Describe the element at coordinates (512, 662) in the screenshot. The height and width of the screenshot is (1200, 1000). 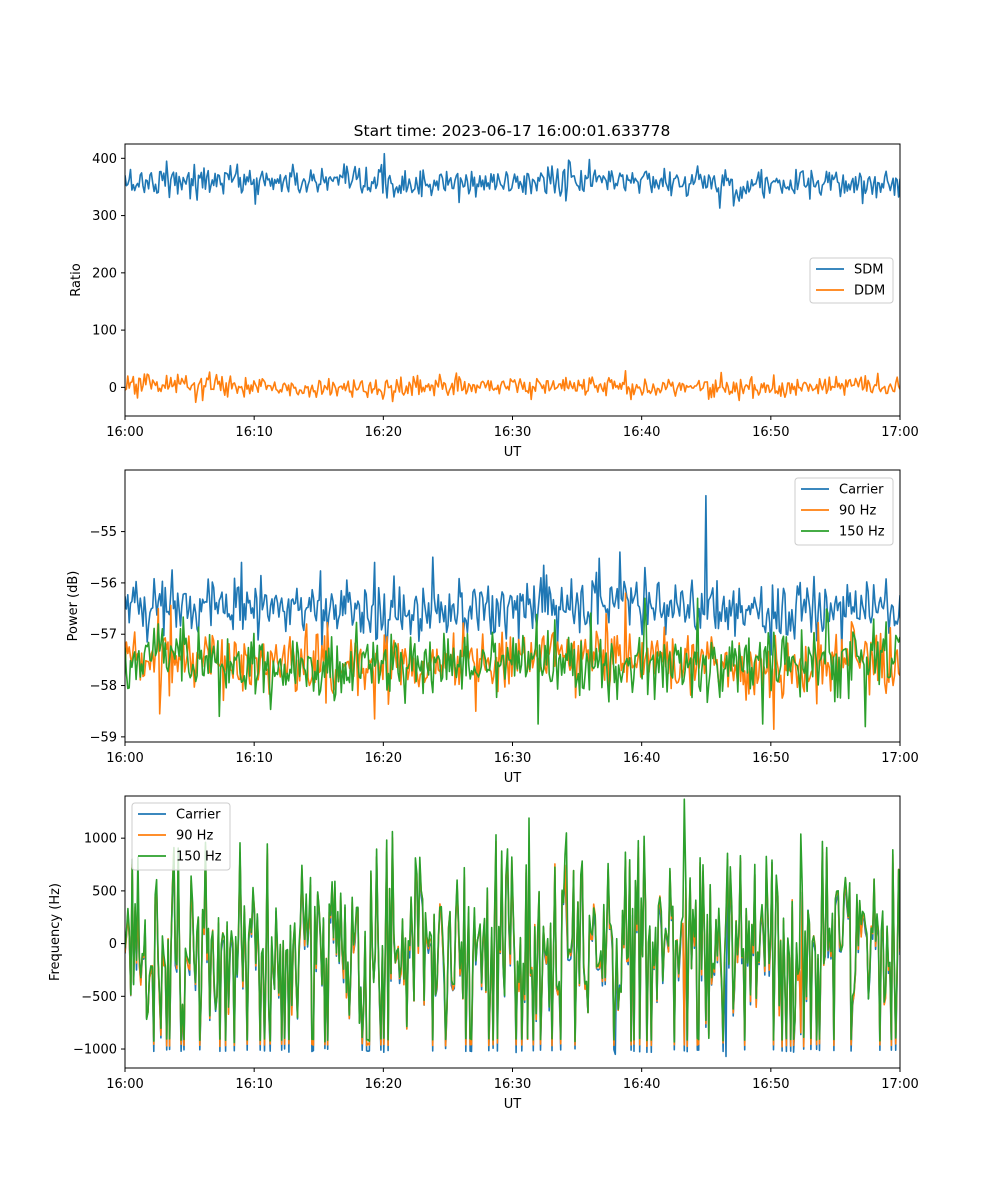
I see `series-line-150-hz` at that location.